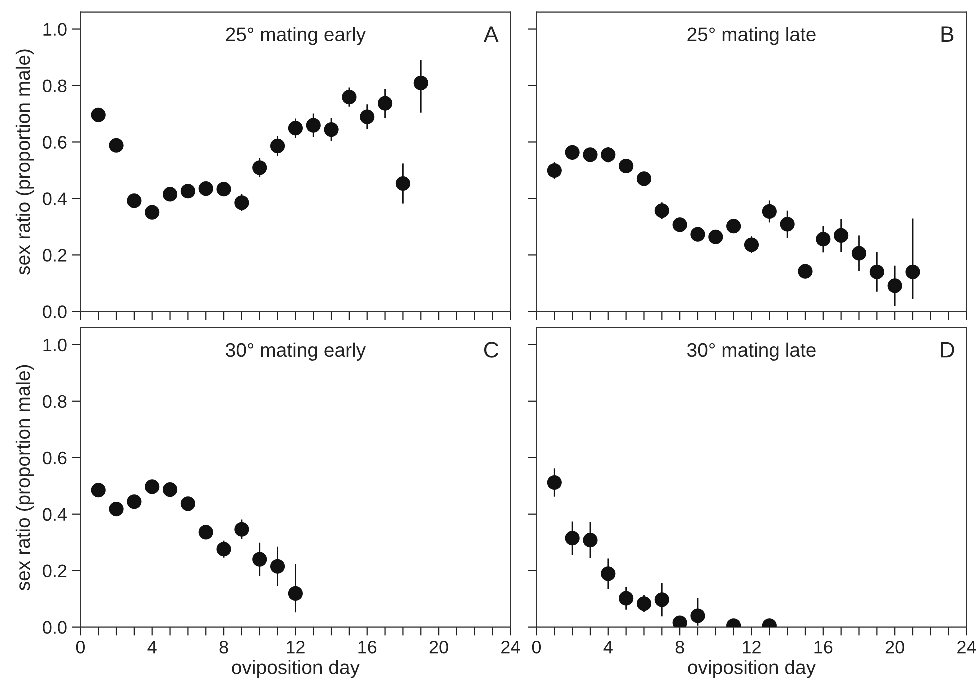 The width and height of the screenshot is (978, 685). Describe the element at coordinates (296, 36) in the screenshot. I see `text: 25° mating early` at that location.